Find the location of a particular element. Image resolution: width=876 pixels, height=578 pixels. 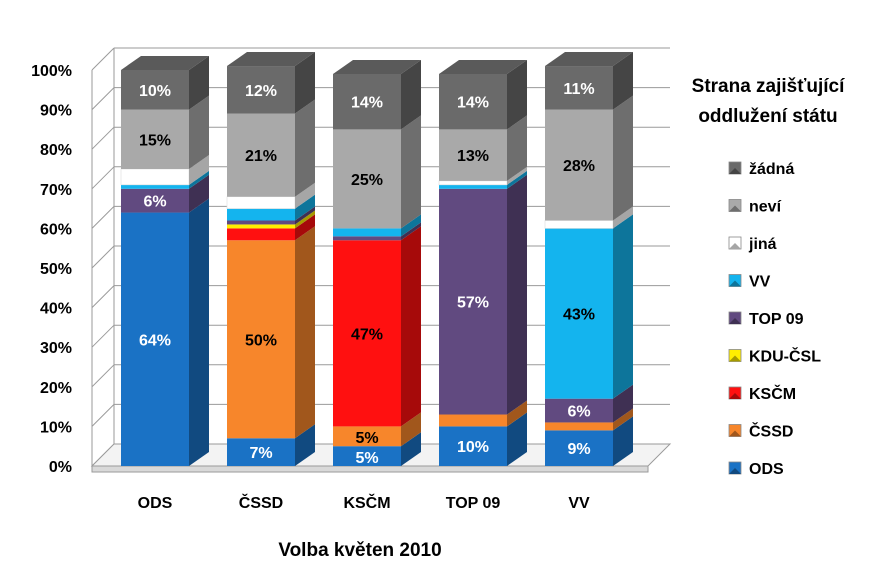

legend-item: VV is located at coordinates (749, 282).